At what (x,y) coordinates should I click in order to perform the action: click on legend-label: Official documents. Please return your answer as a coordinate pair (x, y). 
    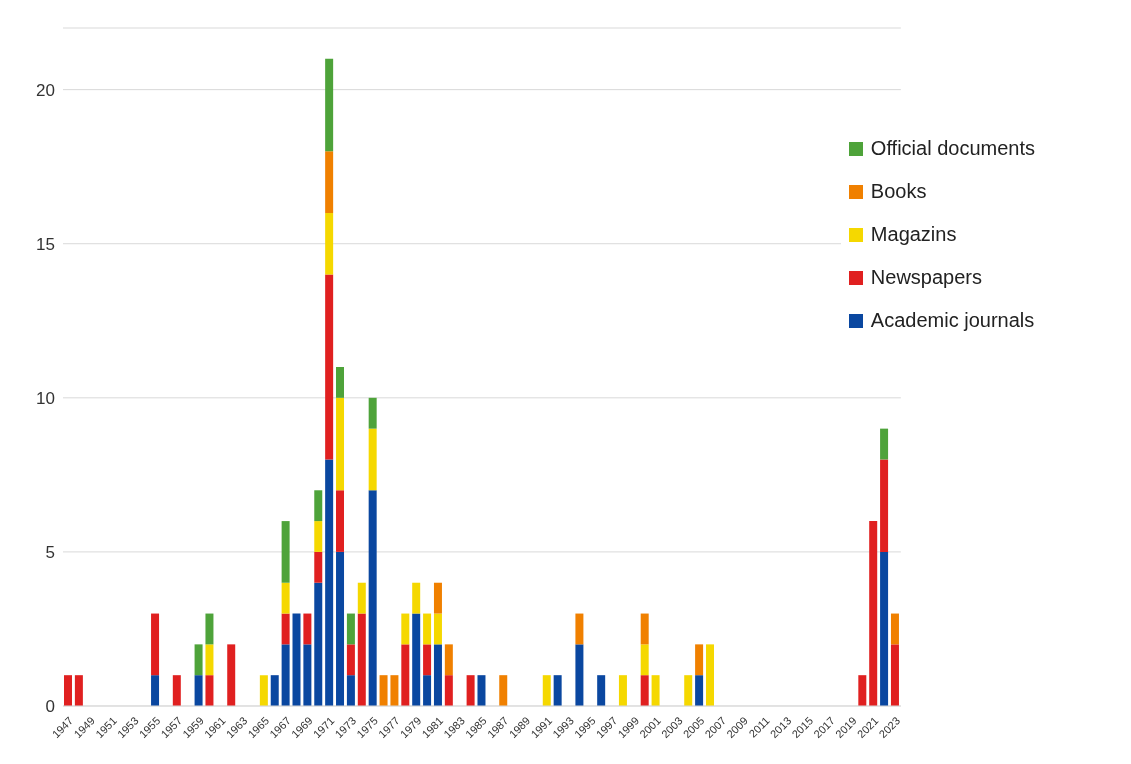
    Looking at the image, I should click on (952, 148).